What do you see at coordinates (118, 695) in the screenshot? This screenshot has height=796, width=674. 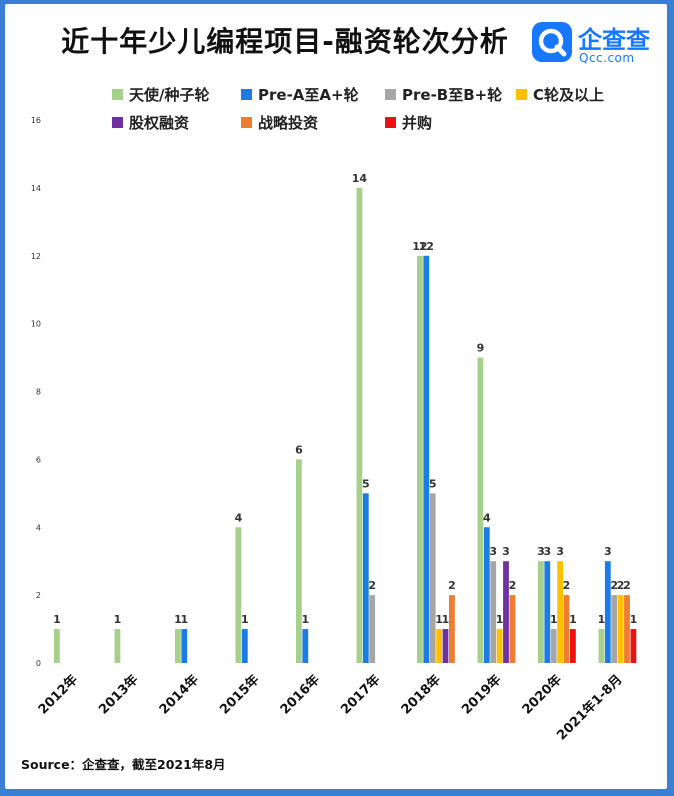 I see `x-tick-label: 2013年` at bounding box center [118, 695].